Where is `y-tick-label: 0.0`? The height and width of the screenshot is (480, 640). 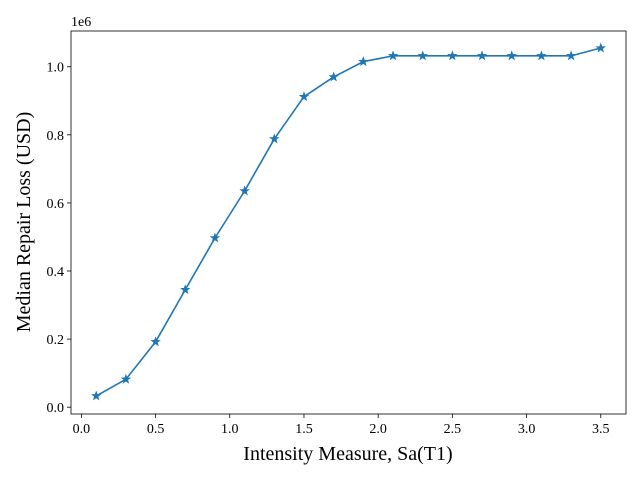
y-tick-label: 0.0 is located at coordinates (56, 408).